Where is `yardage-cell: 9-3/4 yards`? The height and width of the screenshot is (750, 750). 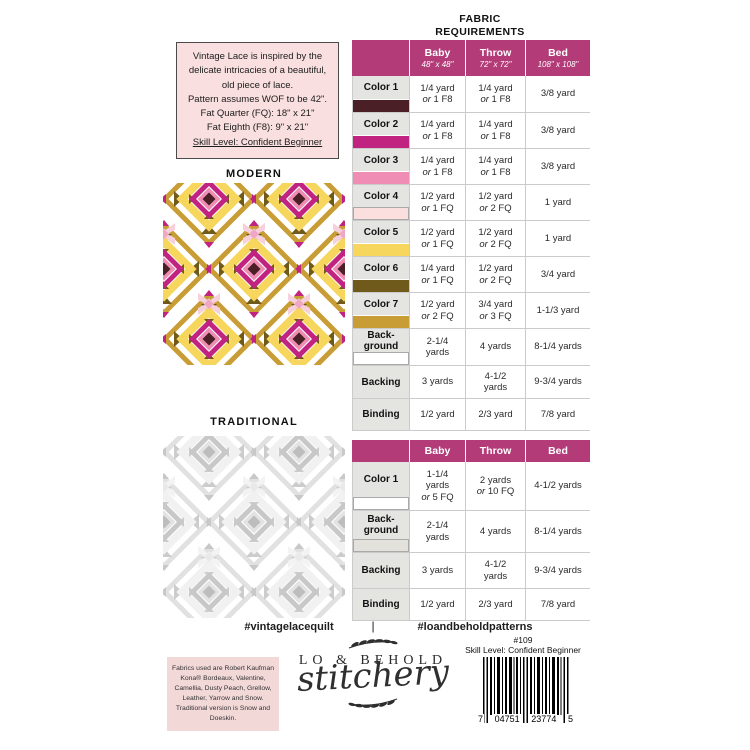
yardage-cell: 9-3/4 yards is located at coordinates (557, 570).